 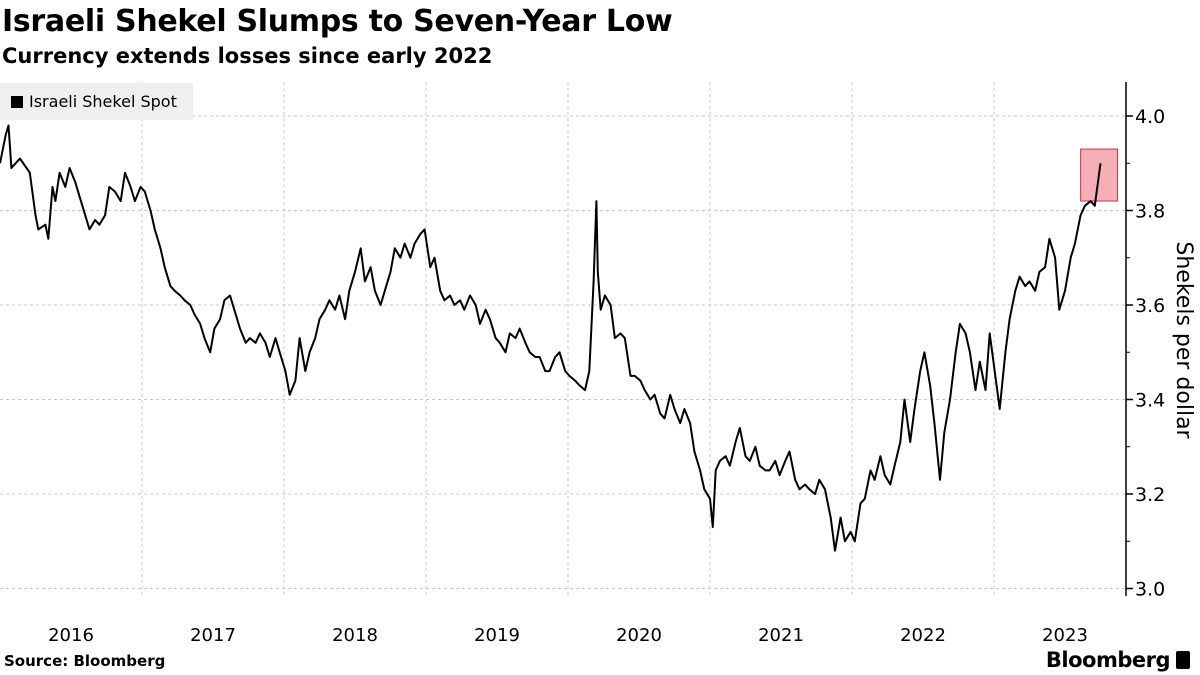 What do you see at coordinates (85, 661) in the screenshot?
I see `source-note: Source: Bloomberg` at bounding box center [85, 661].